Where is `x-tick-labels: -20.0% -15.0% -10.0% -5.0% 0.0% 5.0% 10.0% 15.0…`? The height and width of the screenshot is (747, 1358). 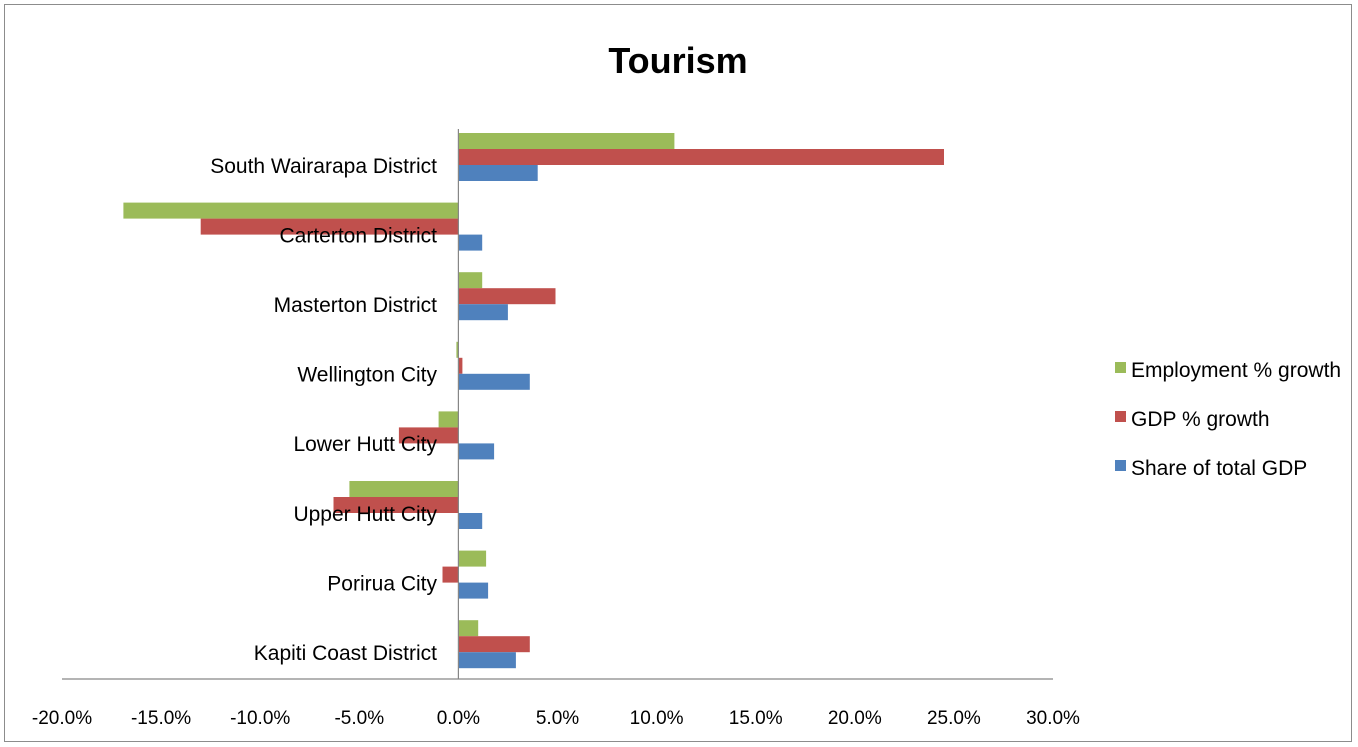 x-tick-labels: -20.0% -15.0% -10.0% -5.0% 0.0% 5.0% 10.0% 15.0… is located at coordinates (556, 718).